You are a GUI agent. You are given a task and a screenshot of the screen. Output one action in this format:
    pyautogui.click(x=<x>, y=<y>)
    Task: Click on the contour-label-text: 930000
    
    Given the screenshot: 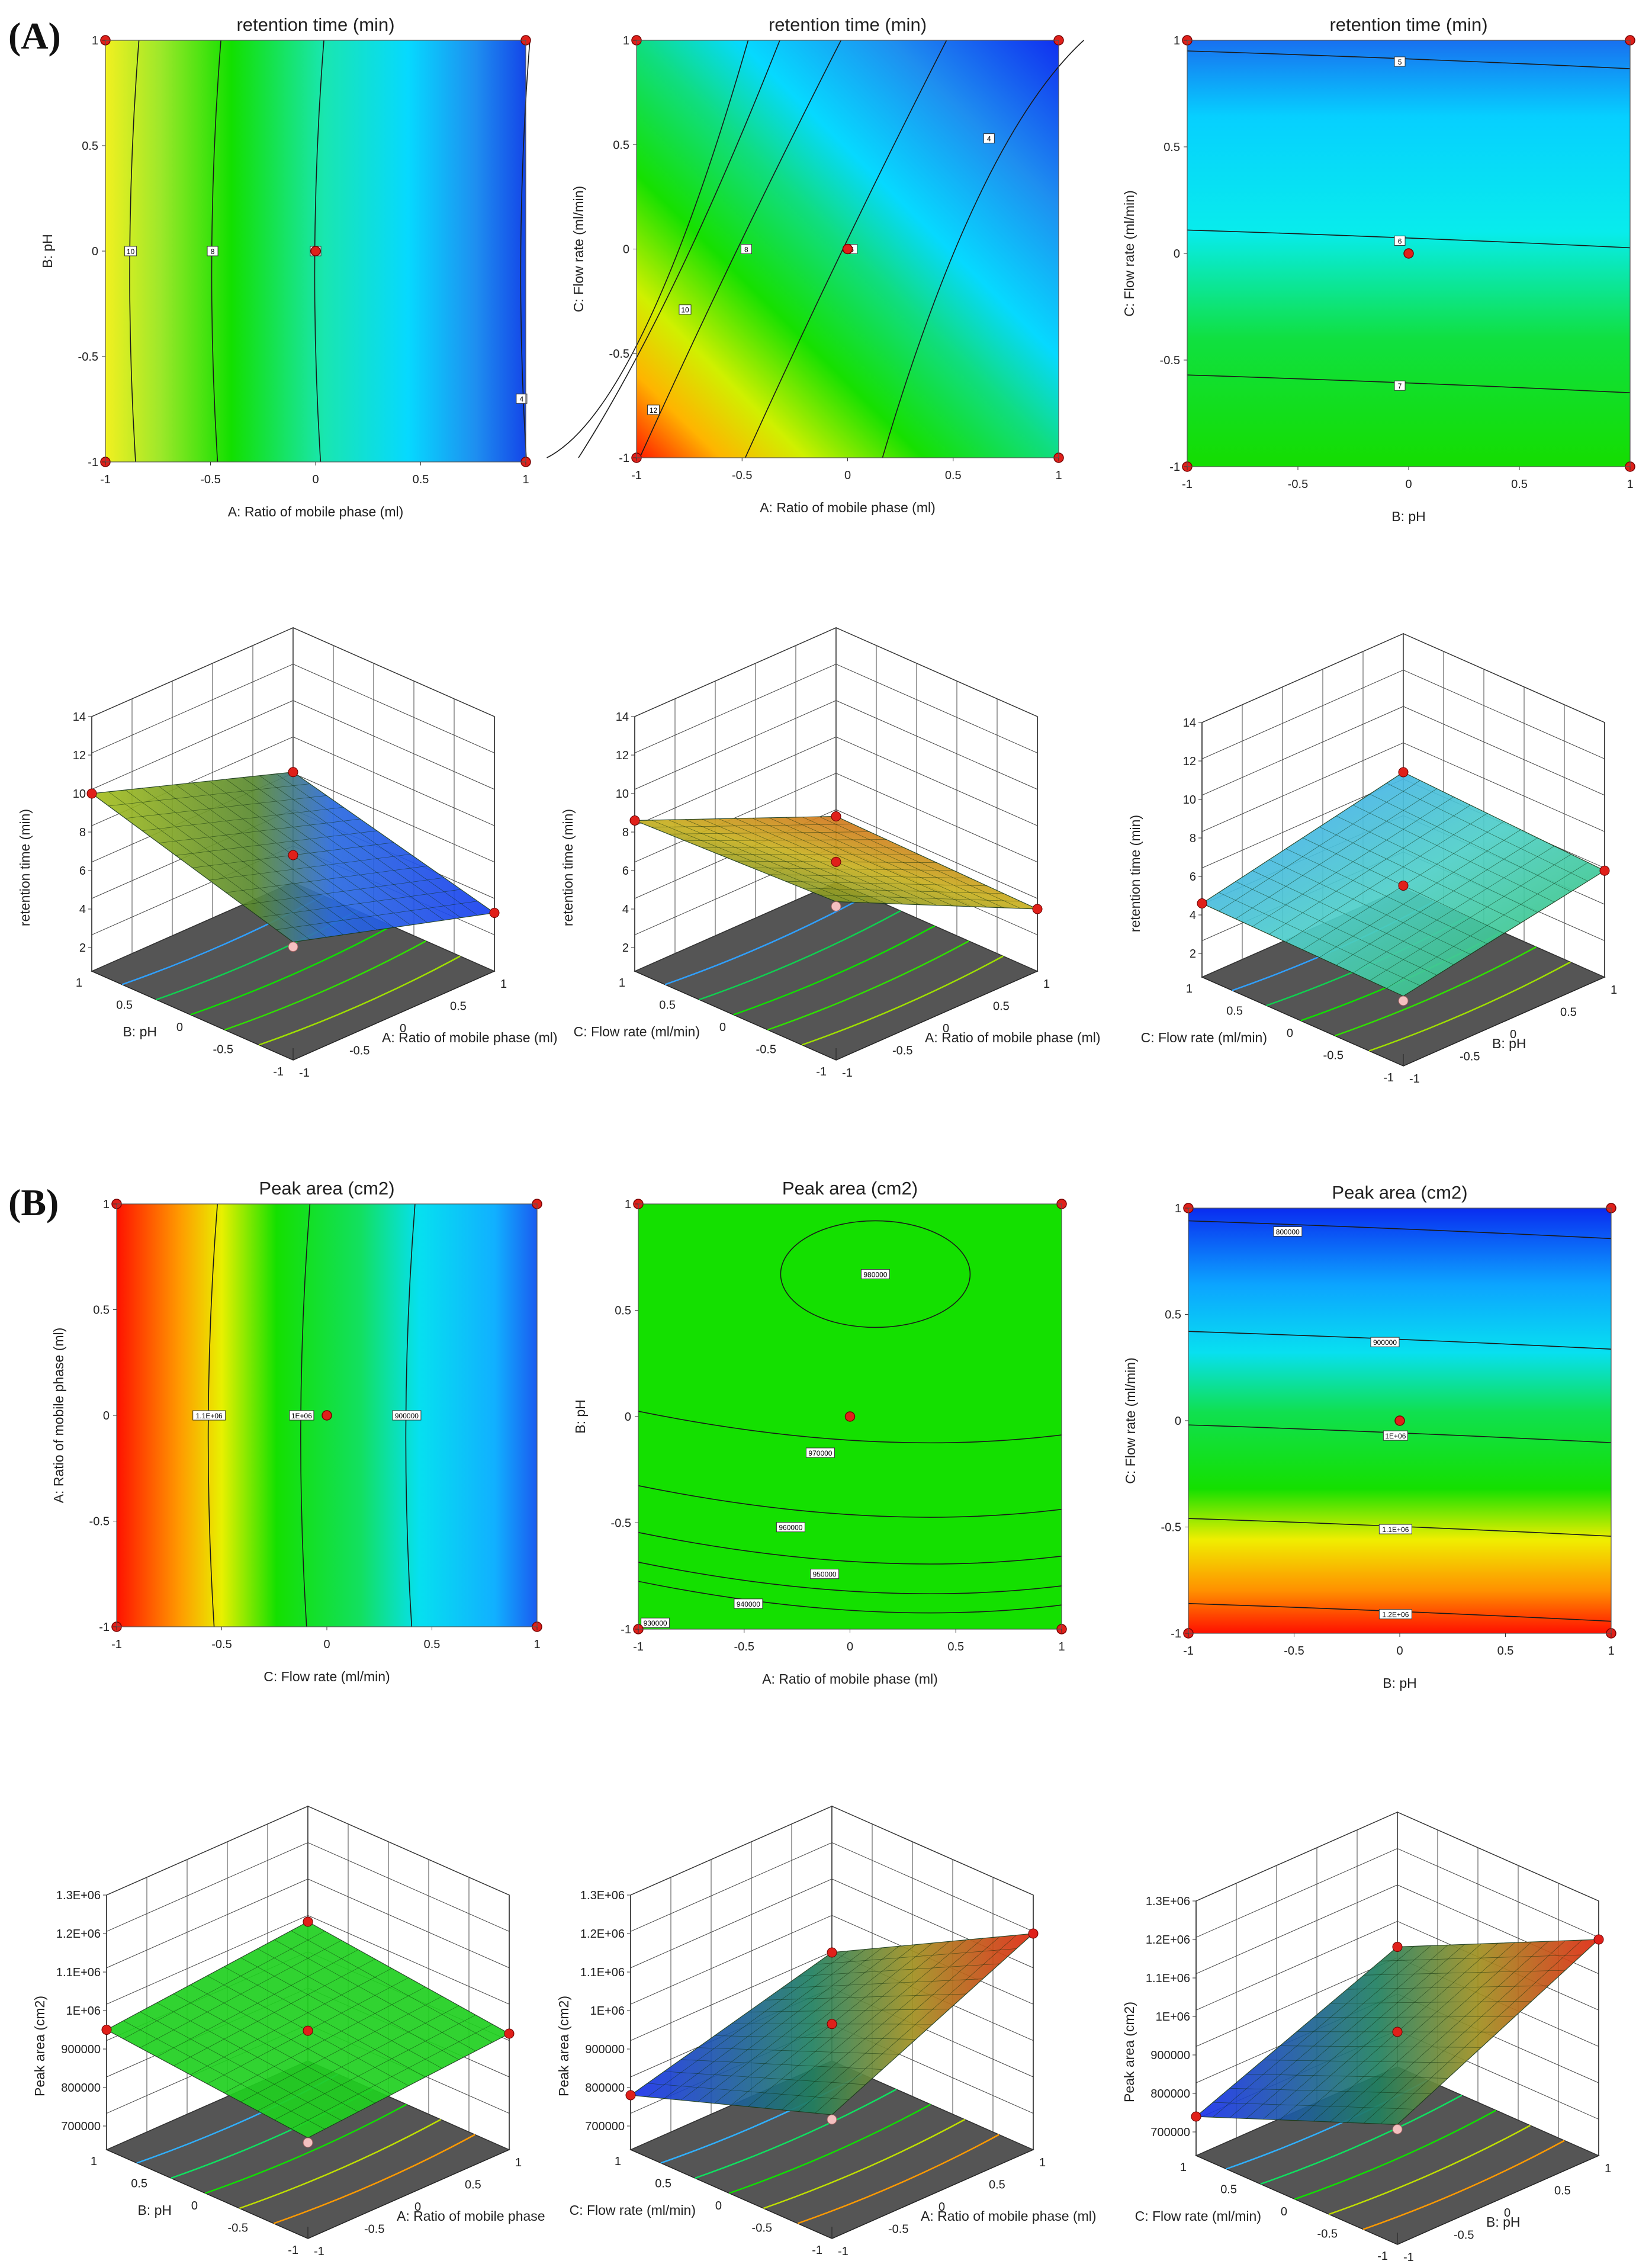 What is the action you would take?
    pyautogui.click(x=655, y=1623)
    